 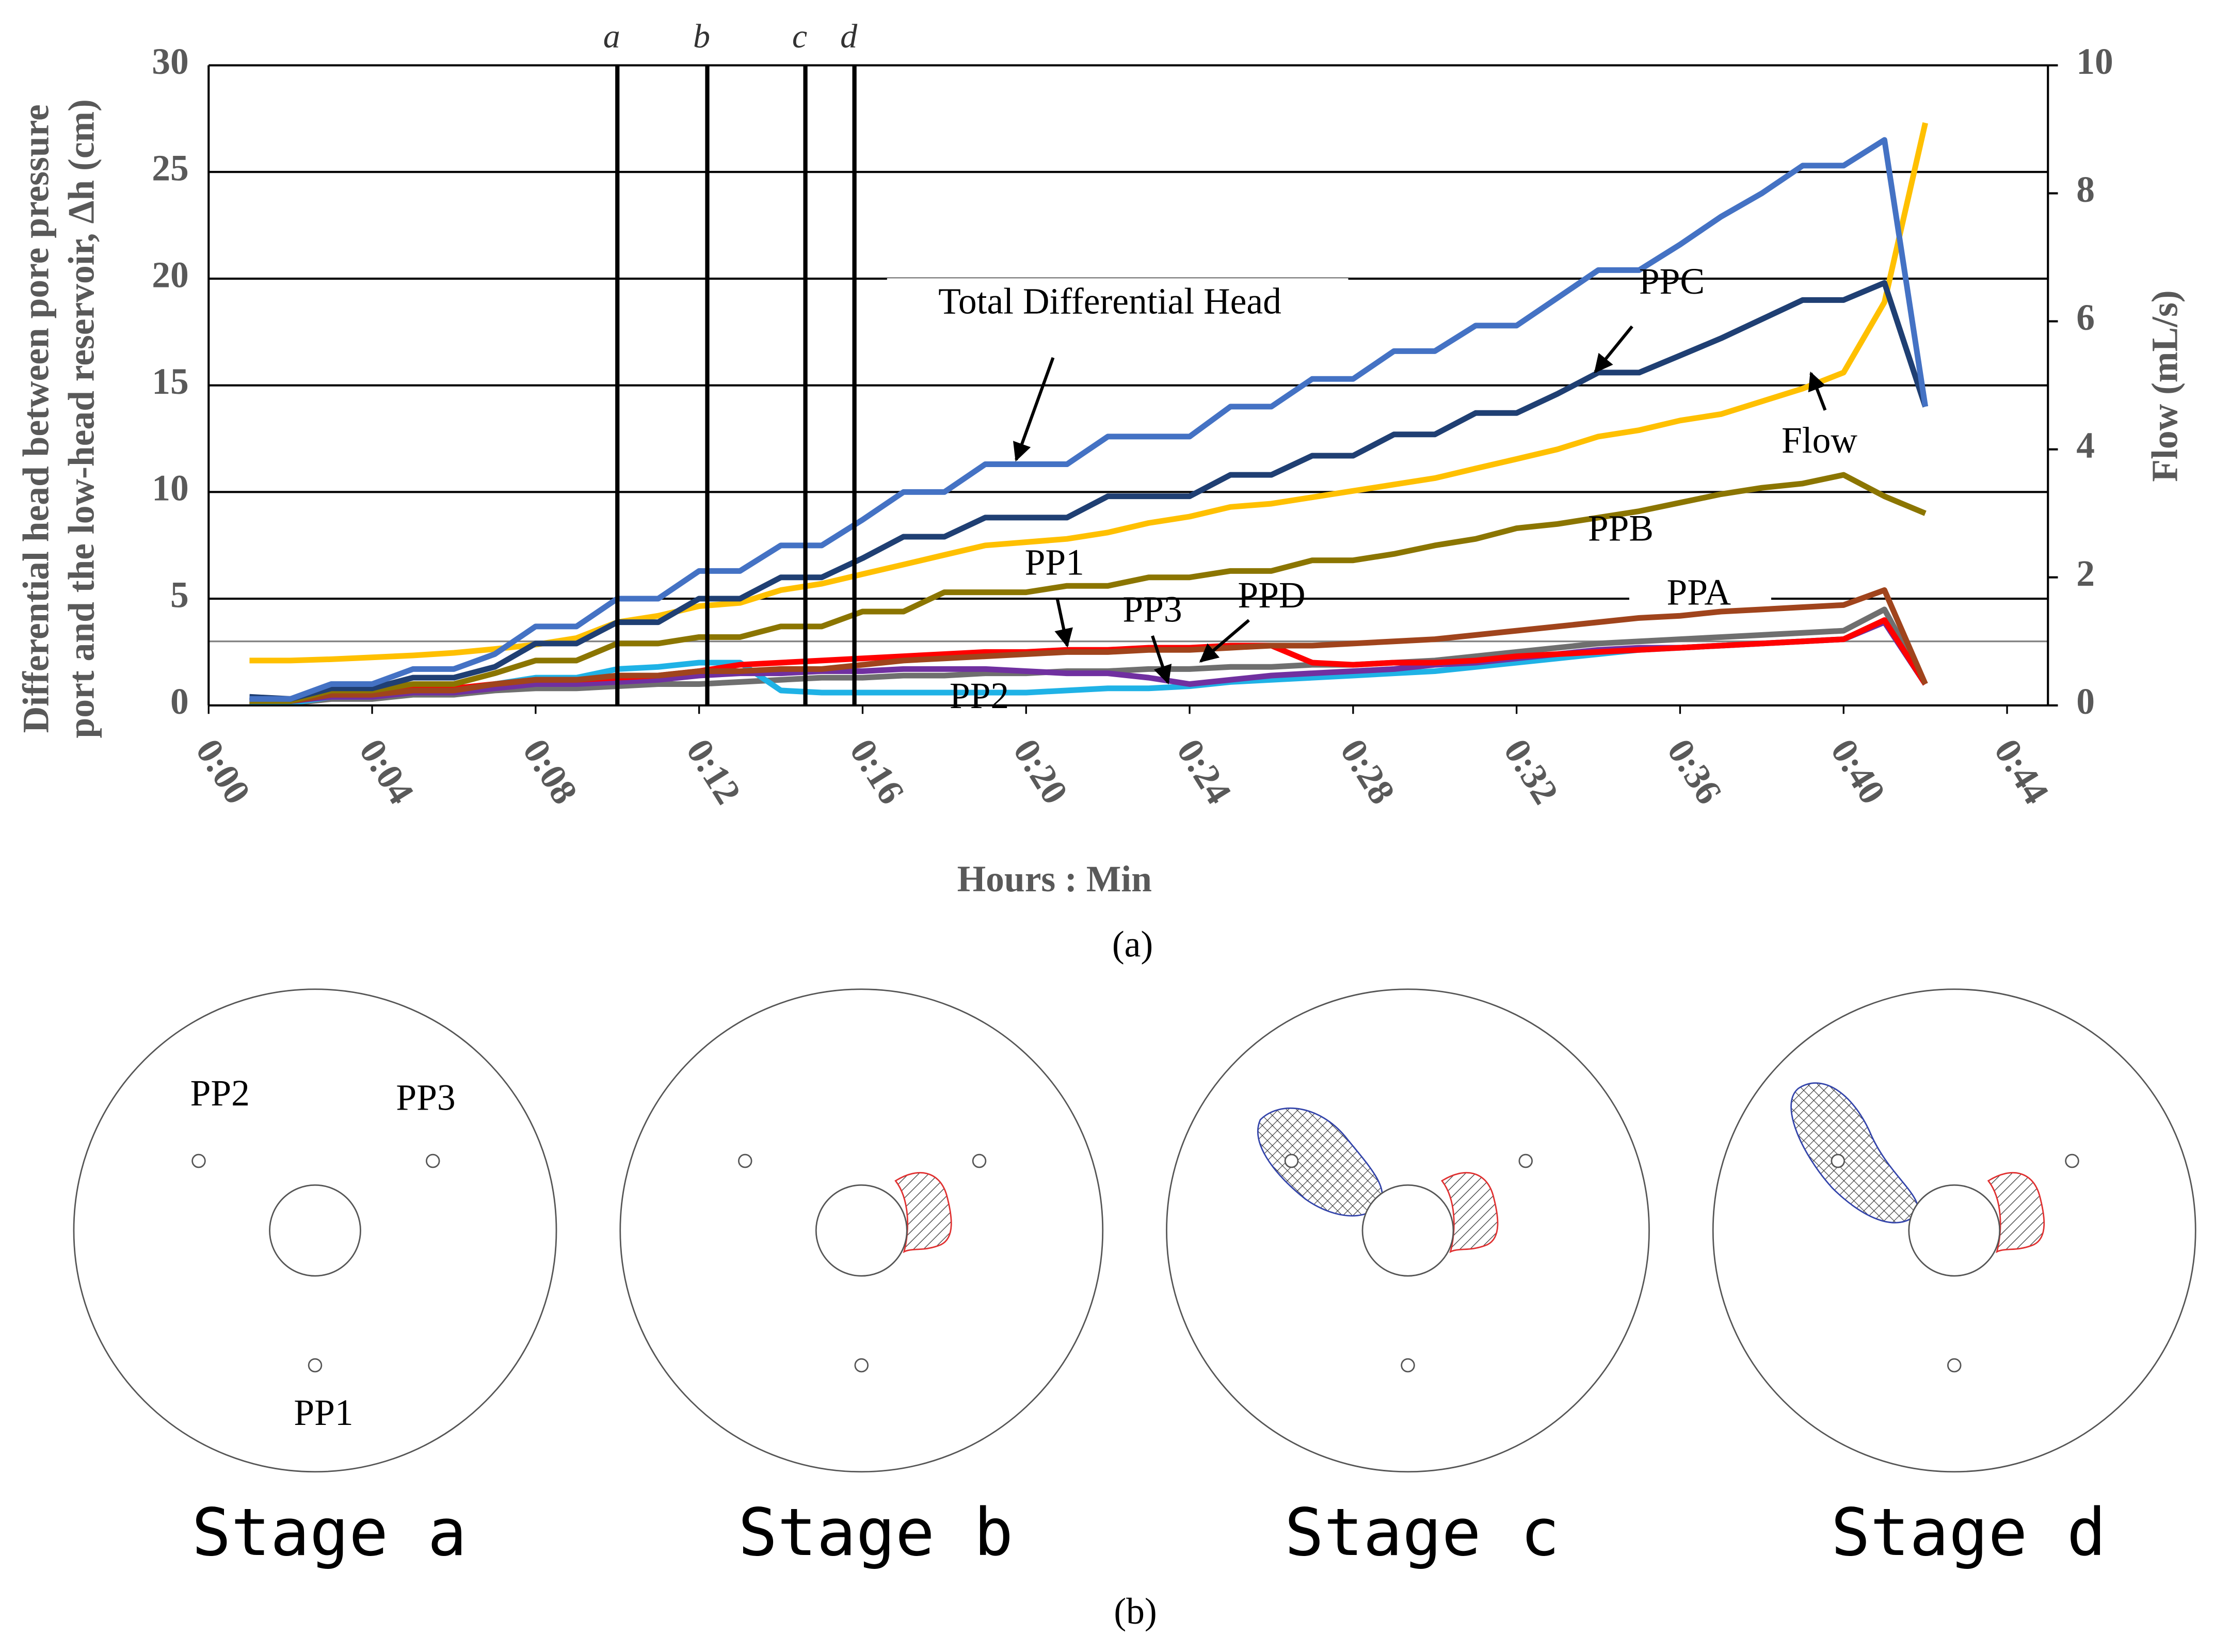 What do you see at coordinates (1368, 771) in the screenshot?
I see `x-tick-label: 0:28` at bounding box center [1368, 771].